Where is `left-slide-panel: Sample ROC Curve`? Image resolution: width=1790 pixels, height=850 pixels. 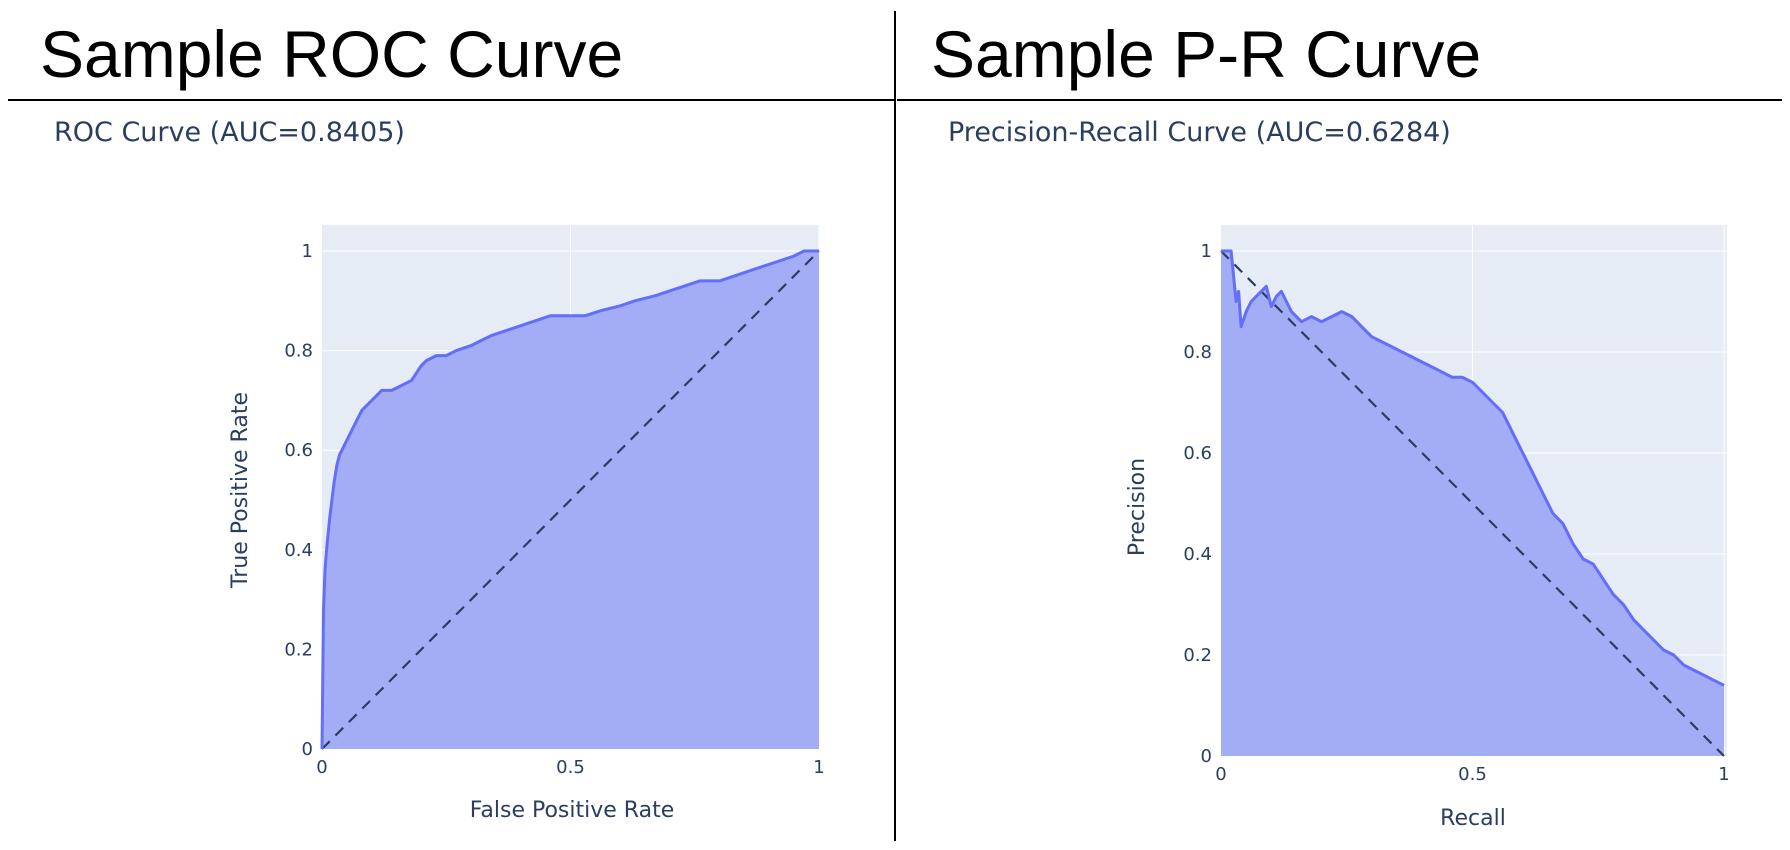 left-slide-panel: Sample ROC Curve is located at coordinates (332, 54).